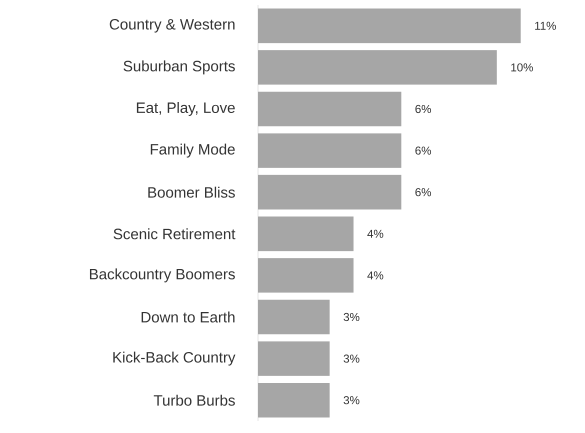  Describe the element at coordinates (175, 234) in the screenshot. I see `y-tick-label: Scenic Retirement` at that location.